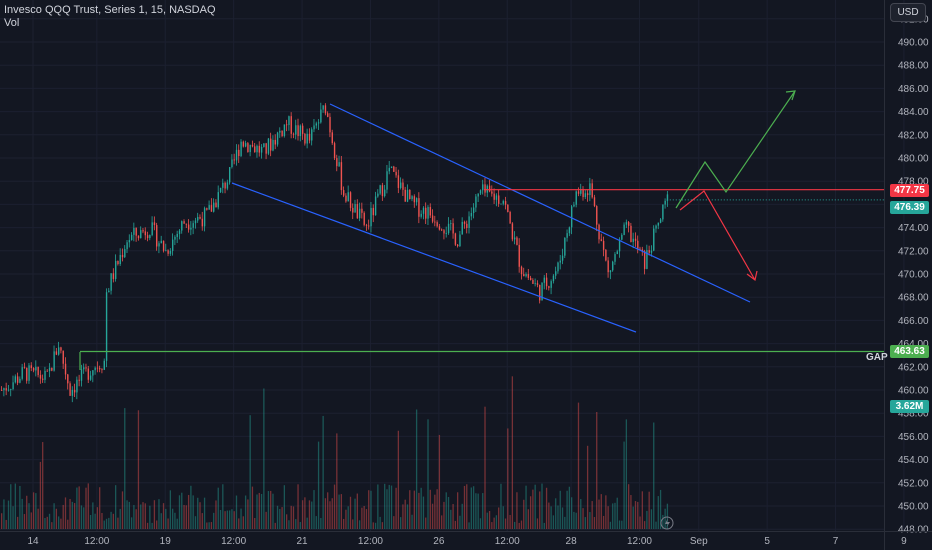 The image size is (932, 550). Describe the element at coordinates (913, 344) in the screenshot. I see `price-tick-label: 464.00` at that location.